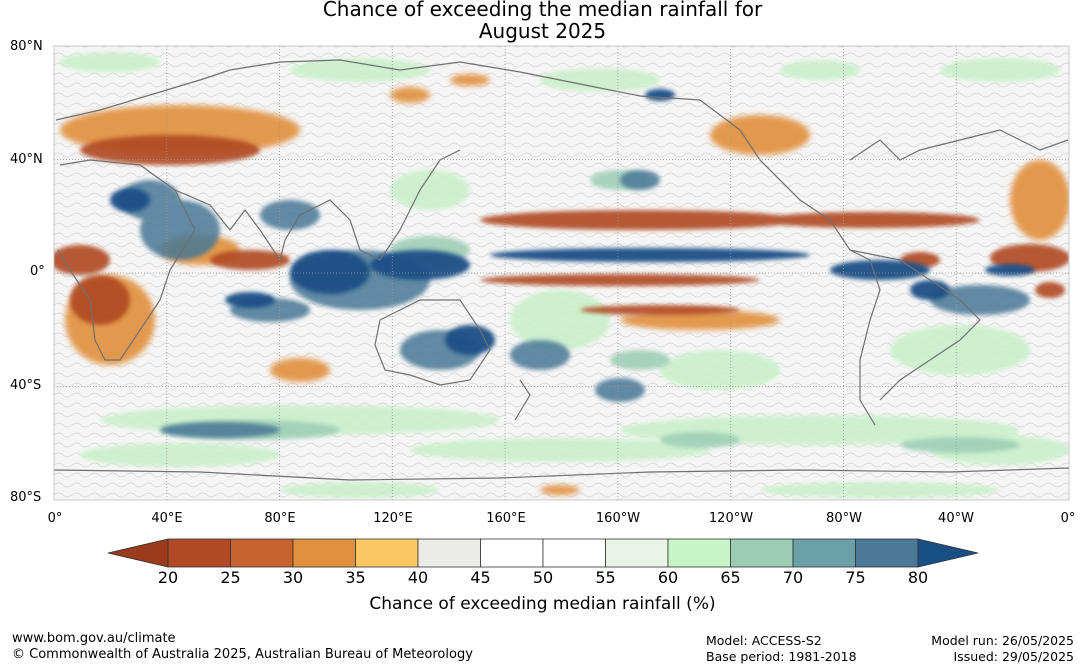  Describe the element at coordinates (393, 518) in the screenshot. I see `lon-label-120e: 120°E` at that location.